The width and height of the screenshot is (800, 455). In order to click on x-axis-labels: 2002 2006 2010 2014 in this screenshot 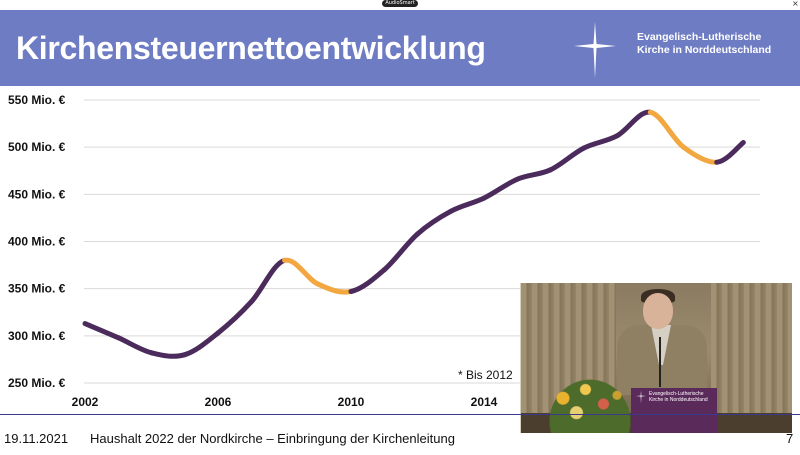, I will do `click(285, 402)`.